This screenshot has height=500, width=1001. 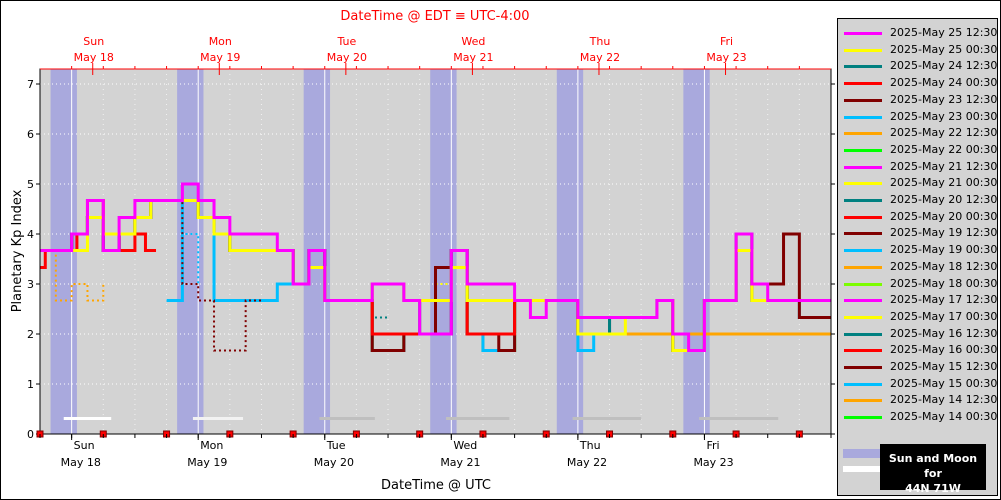 What do you see at coordinates (917, 250) in the screenshot?
I see `legend-entry: 2025-May 19 00:30` at bounding box center [917, 250].